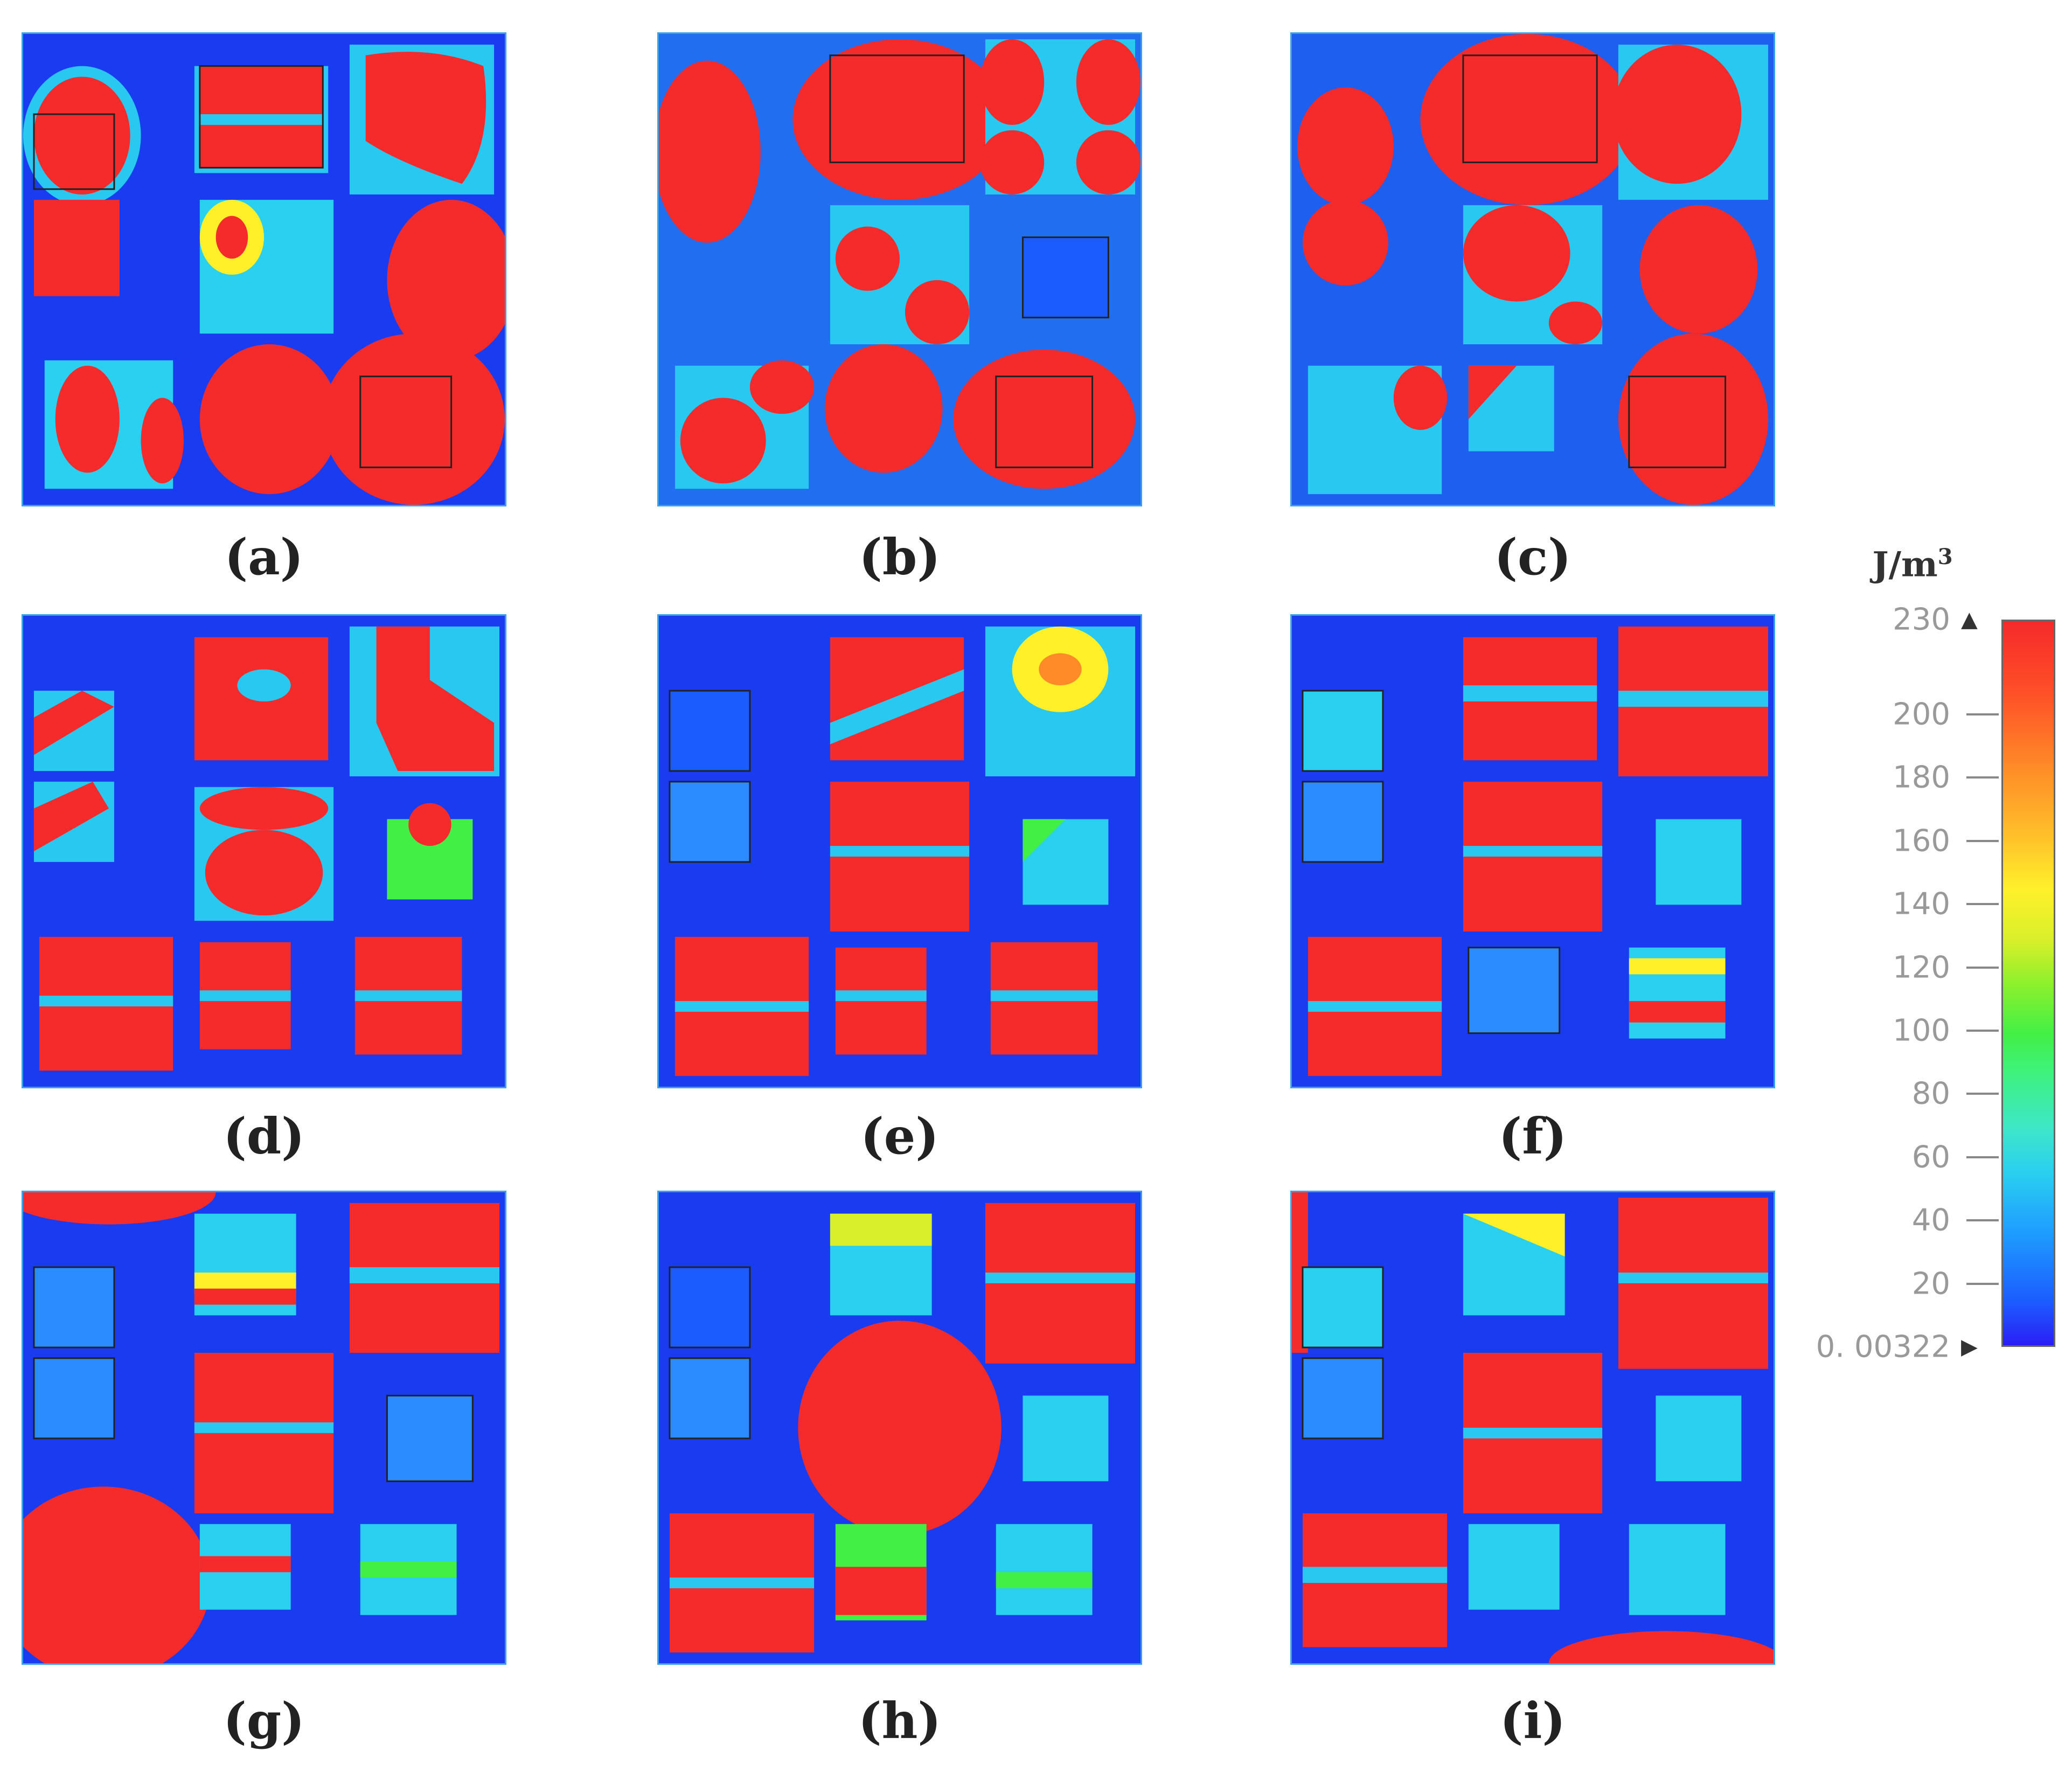 Image resolution: width=2072 pixels, height=1786 pixels. What do you see at coordinates (1905, 564) in the screenshot?
I see `colorbar-unit-text: J/m` at bounding box center [1905, 564].